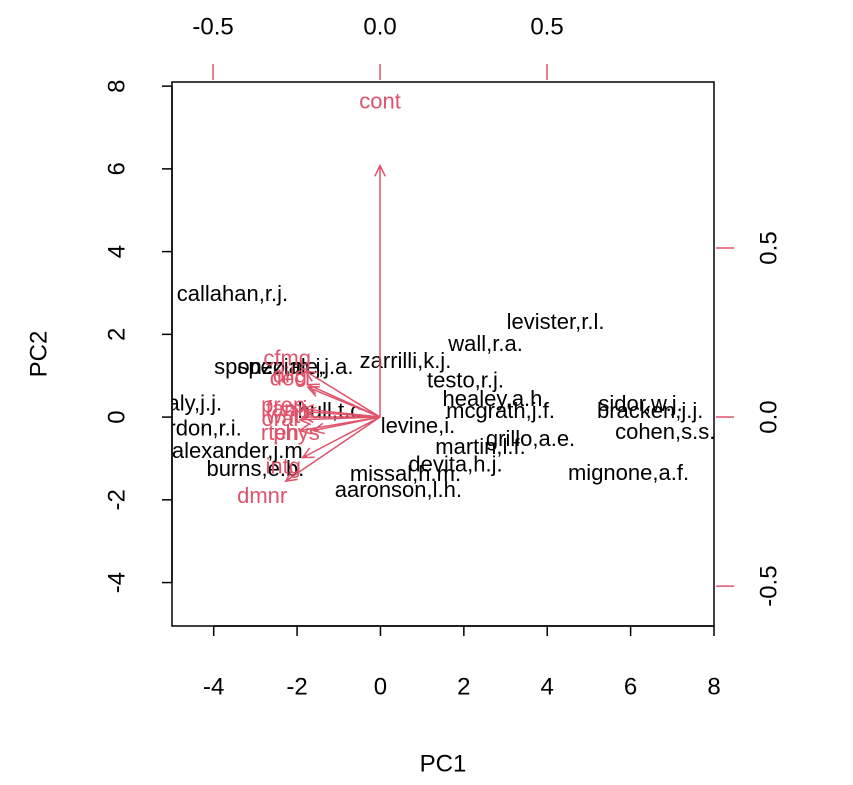 This screenshot has height=785, width=853. What do you see at coordinates (193, 427) in the screenshot?
I see `score-label: berdon,r.i.` at bounding box center [193, 427].